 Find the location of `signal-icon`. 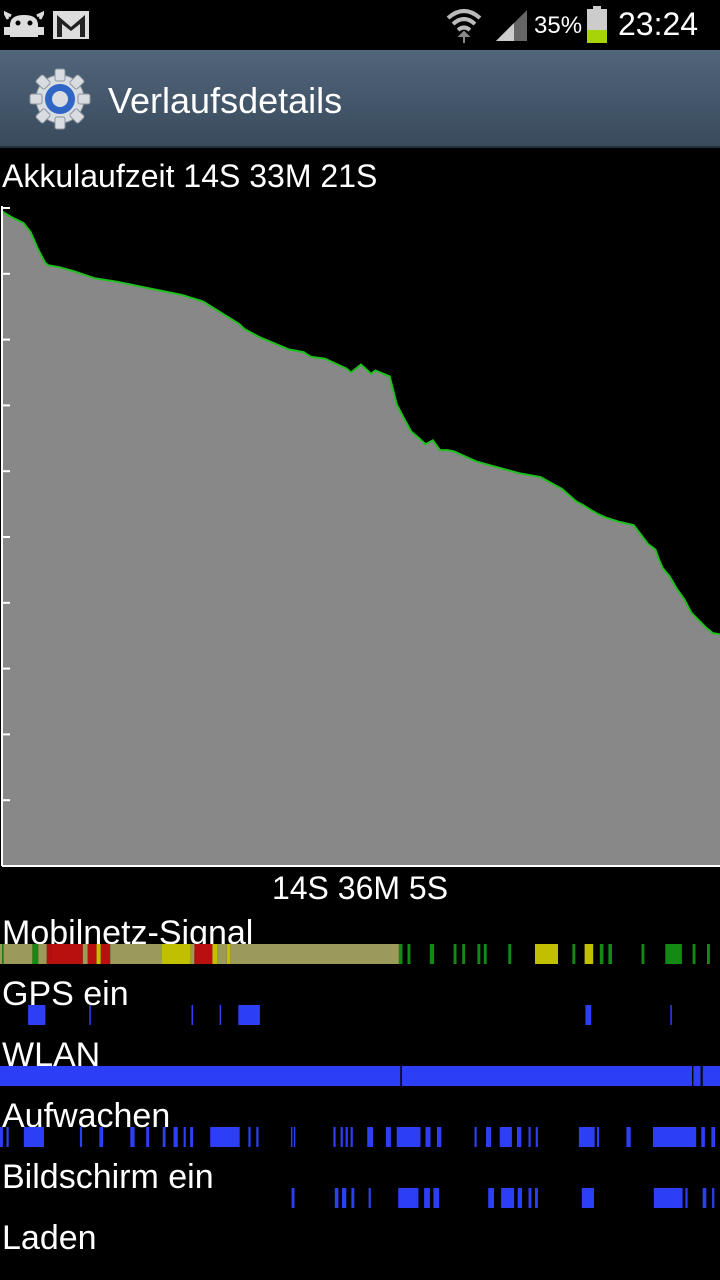

signal-icon is located at coordinates (511, 27).